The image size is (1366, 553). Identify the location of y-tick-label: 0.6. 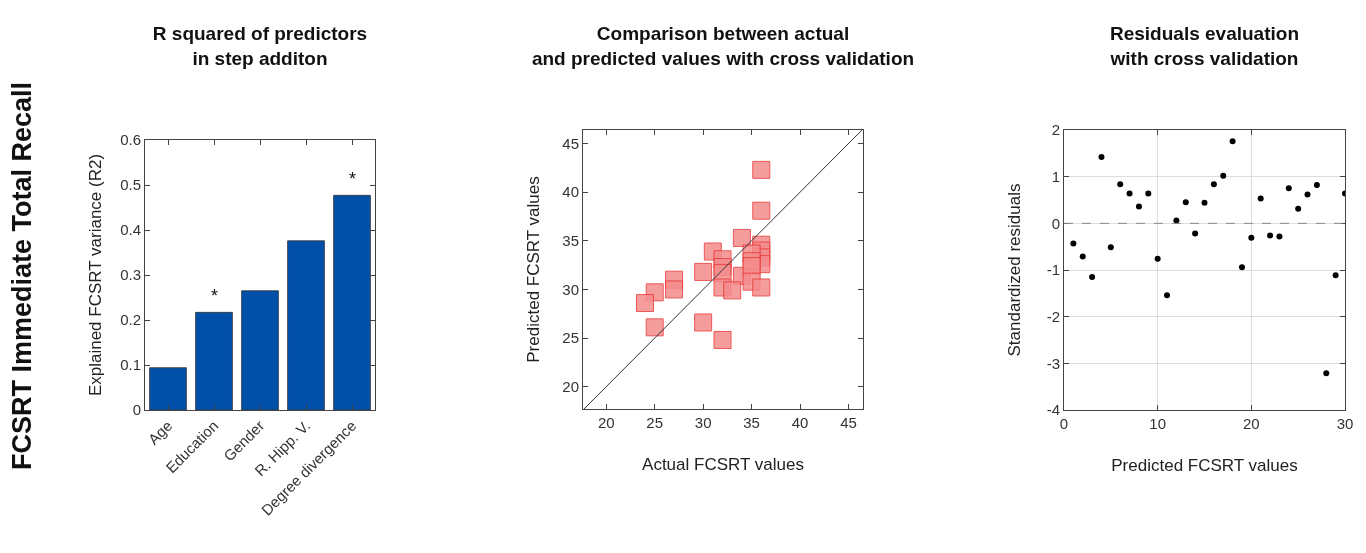
(130, 140).